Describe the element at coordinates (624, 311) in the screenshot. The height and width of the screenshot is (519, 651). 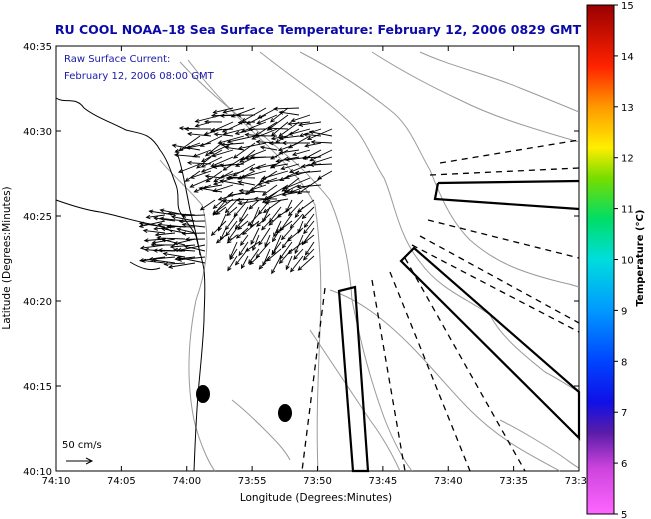
I see `colorbar-tick-label: 9` at that location.